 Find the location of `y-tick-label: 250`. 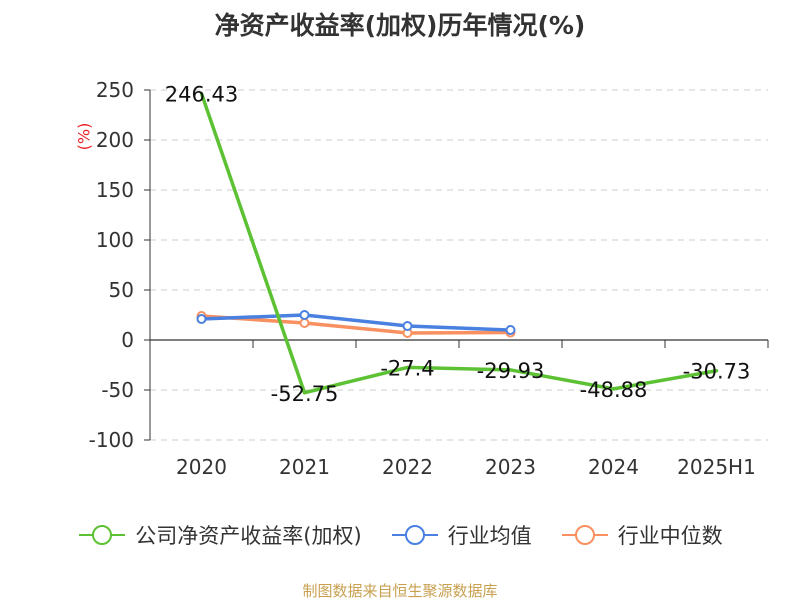

y-tick-label: 250 is located at coordinates (115, 90).